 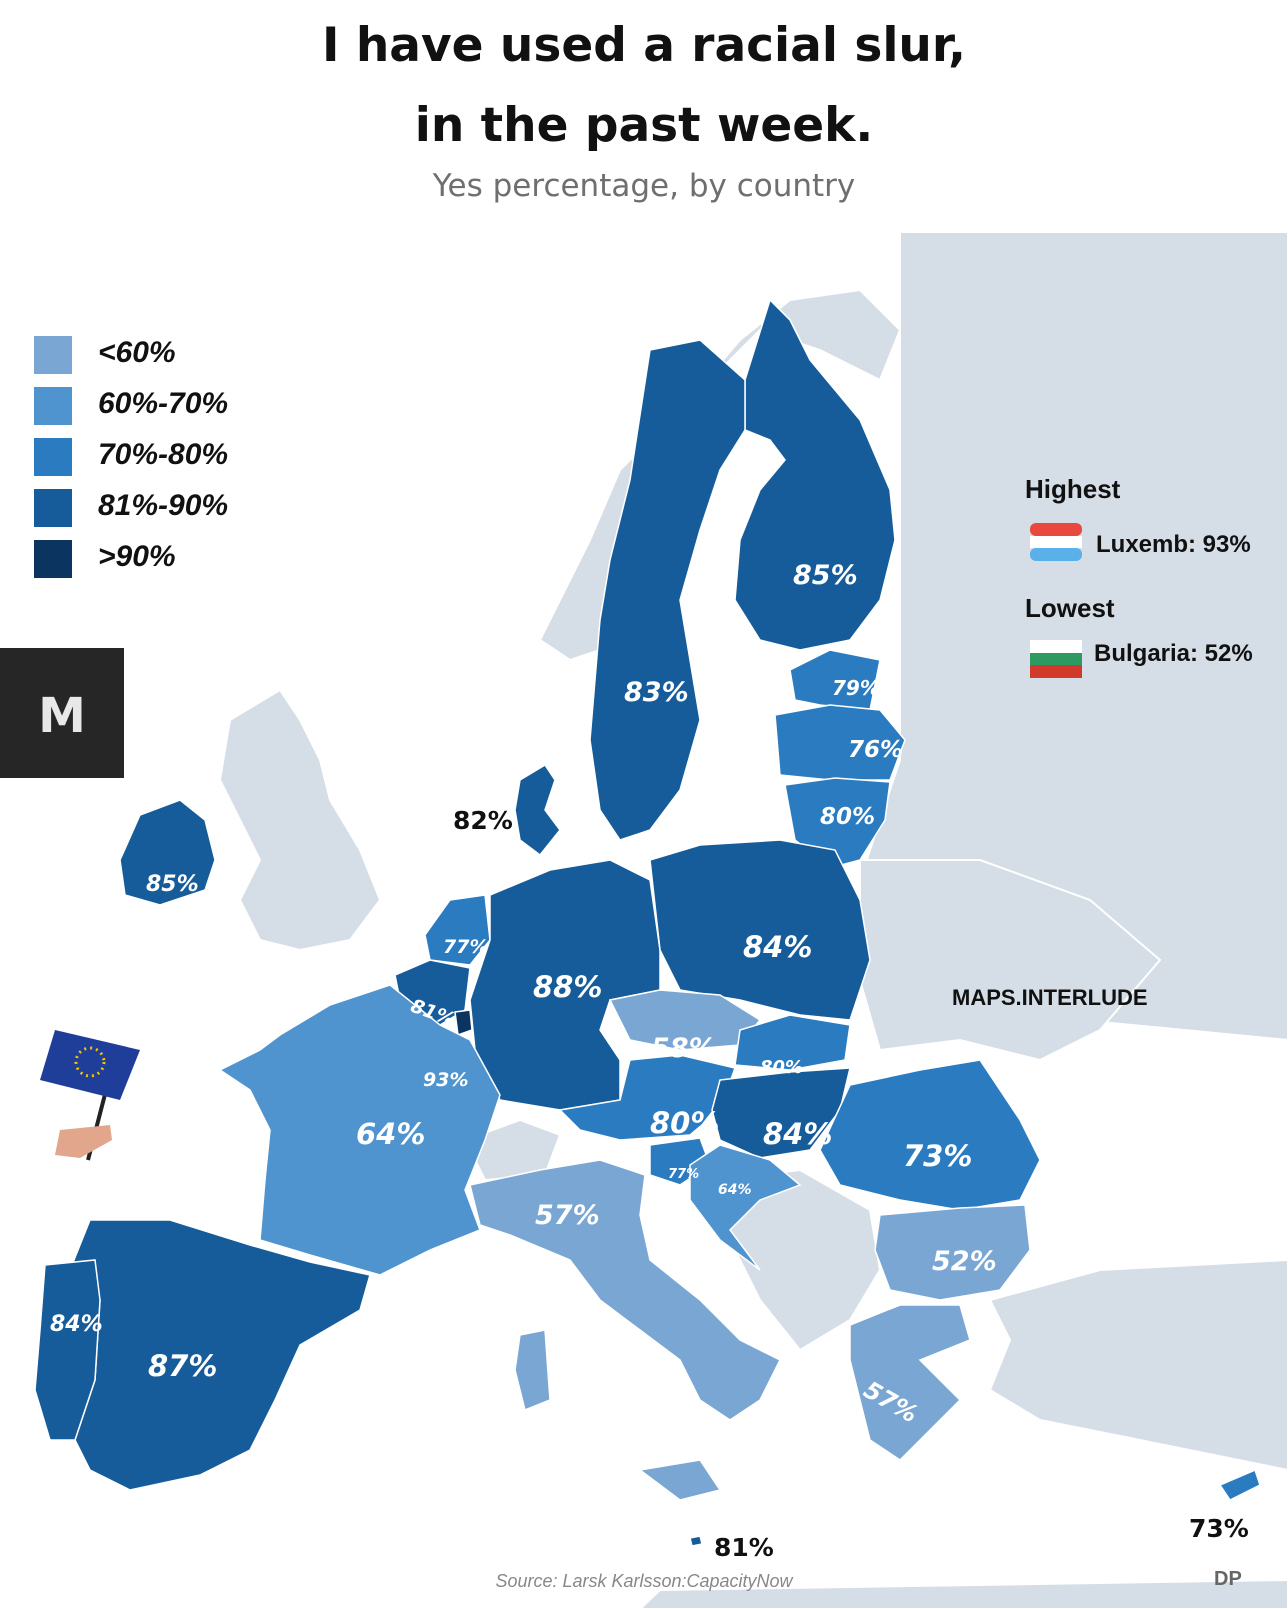 I want to click on country-greece, so click(x=910, y=1382).